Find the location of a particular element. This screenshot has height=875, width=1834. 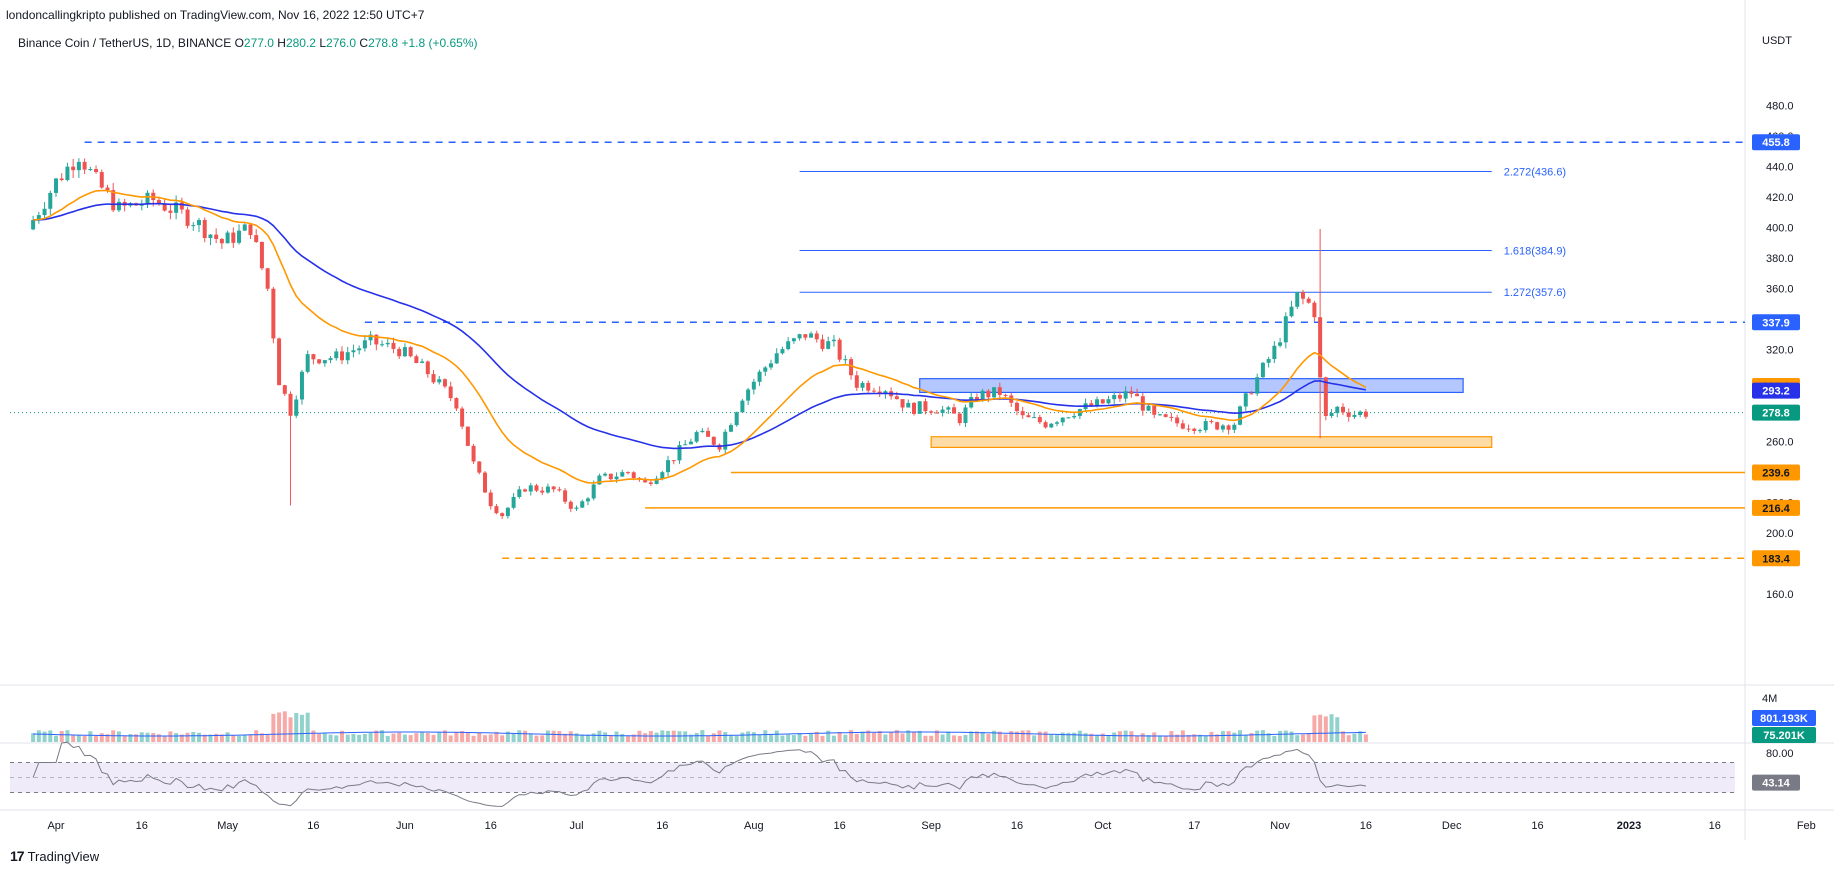

time-axis-label: Nov is located at coordinates (1280, 826).